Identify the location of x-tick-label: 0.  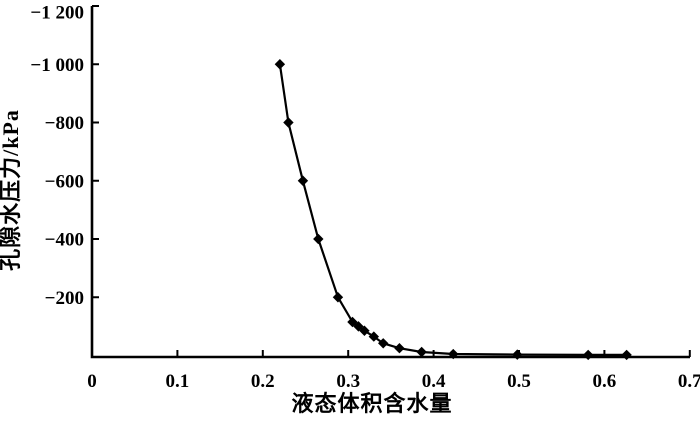
(92, 381).